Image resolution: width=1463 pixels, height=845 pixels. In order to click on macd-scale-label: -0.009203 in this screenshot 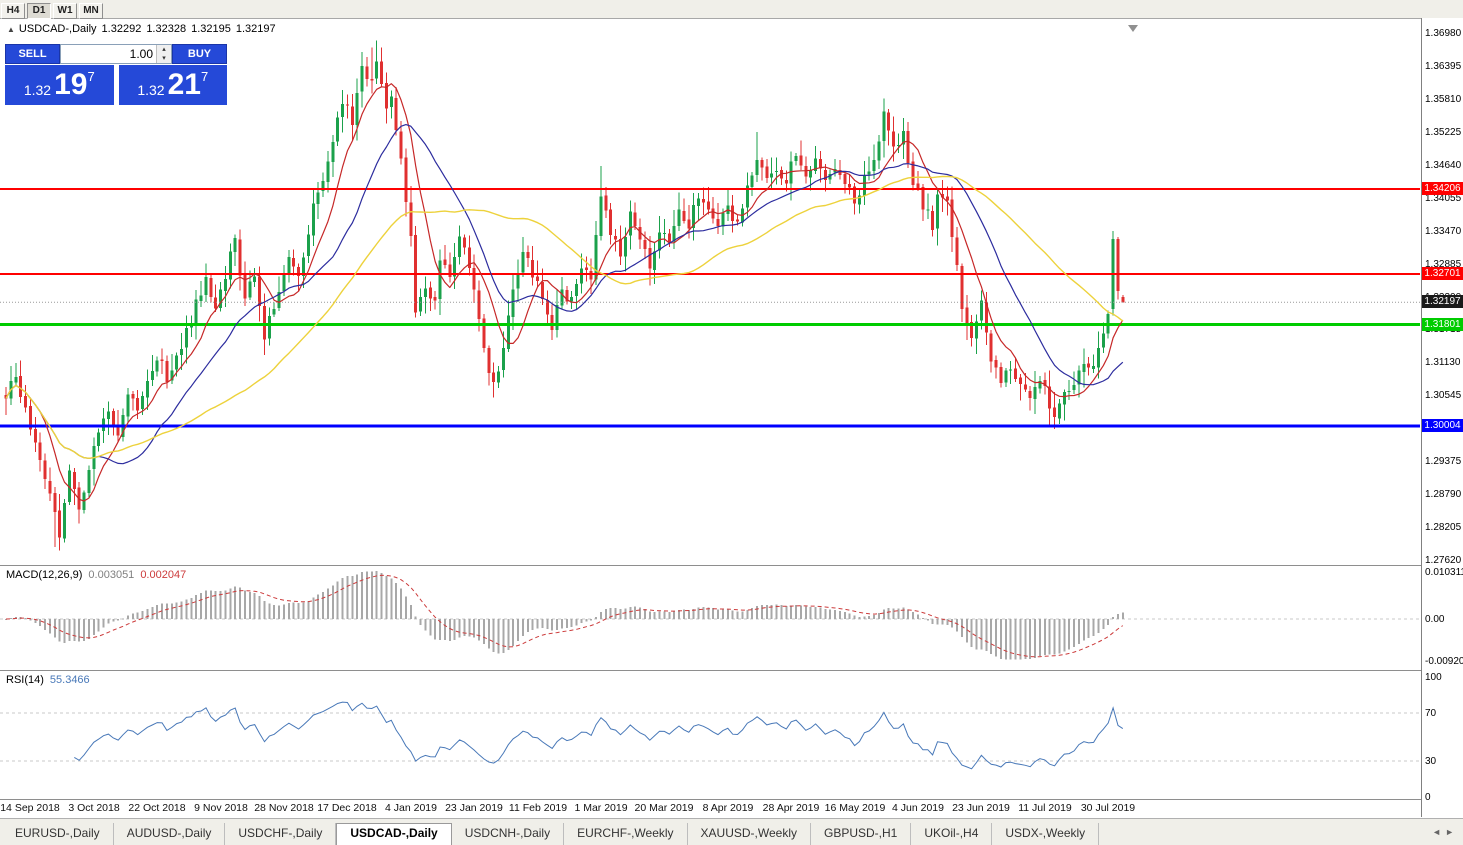, I will do `click(1444, 661)`.